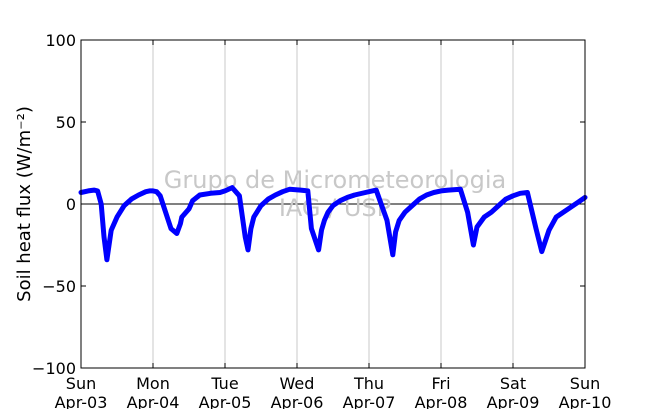  What do you see at coordinates (297, 401) in the screenshot?
I see `x-tick-label-date: Apr-06` at bounding box center [297, 401].